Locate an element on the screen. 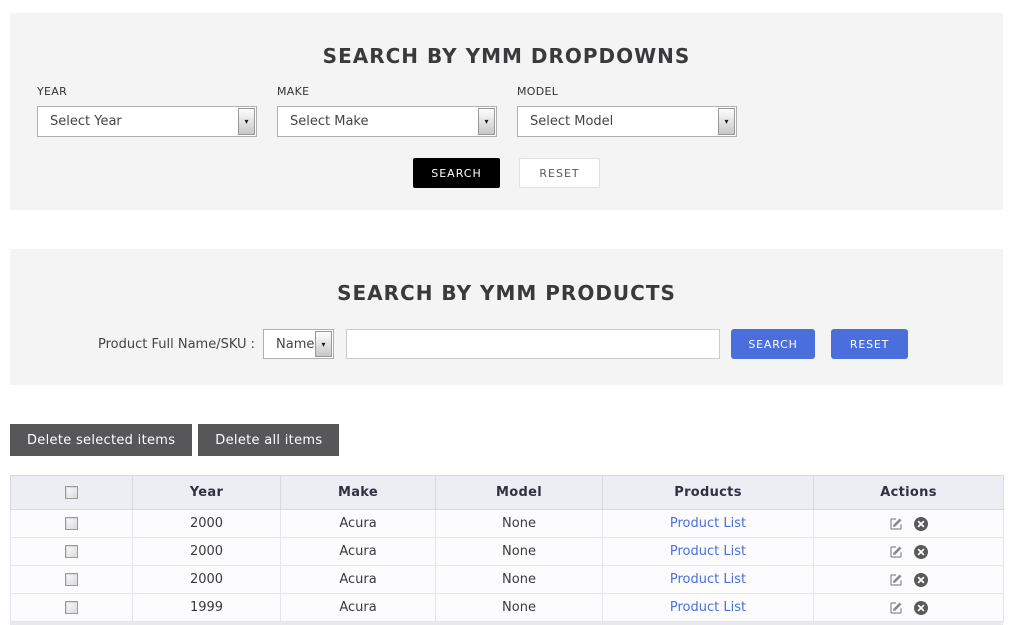 This screenshot has width=1017, height=625. year-select-value: Select Year is located at coordinates (86, 121).